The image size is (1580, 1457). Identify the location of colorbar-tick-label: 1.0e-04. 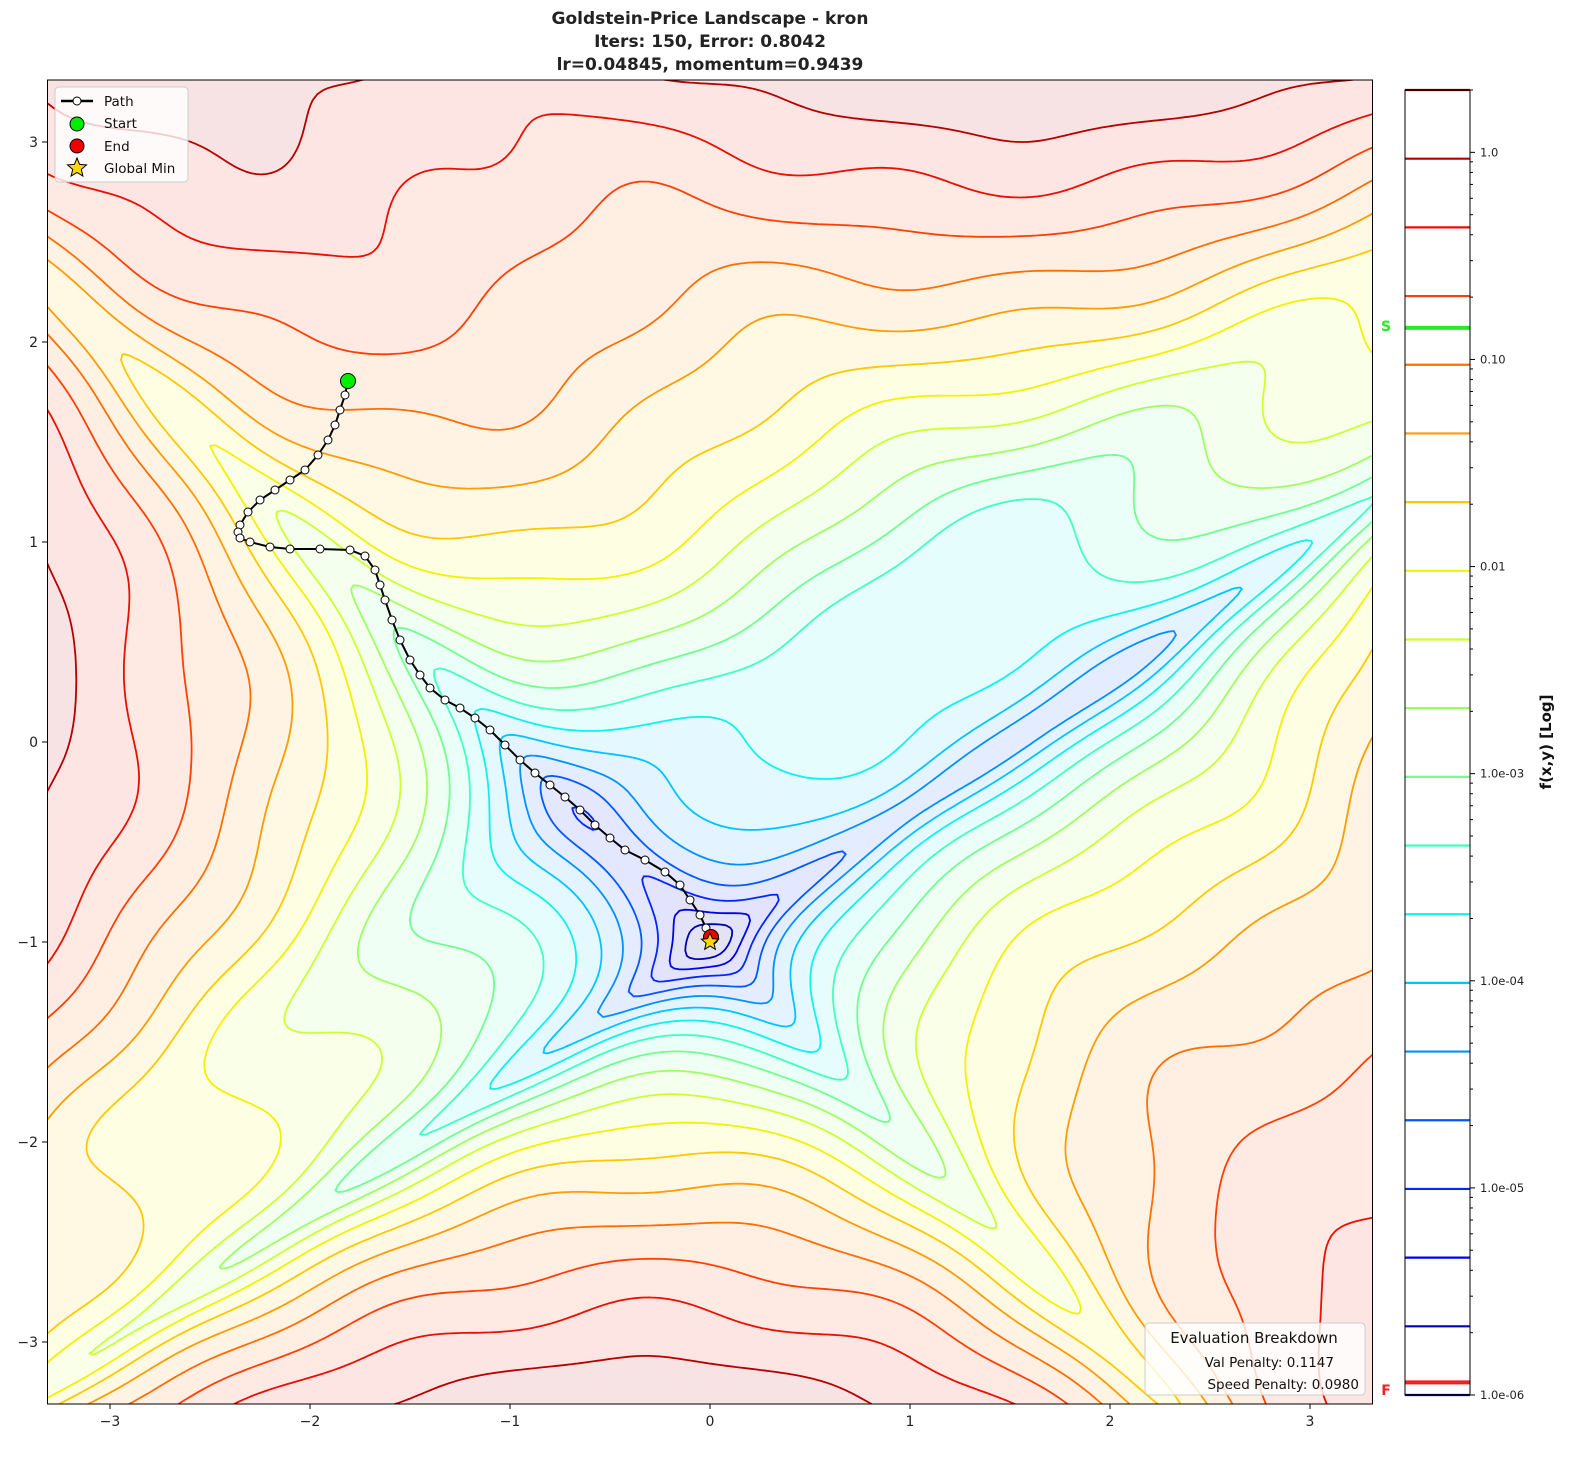
(1502, 981).